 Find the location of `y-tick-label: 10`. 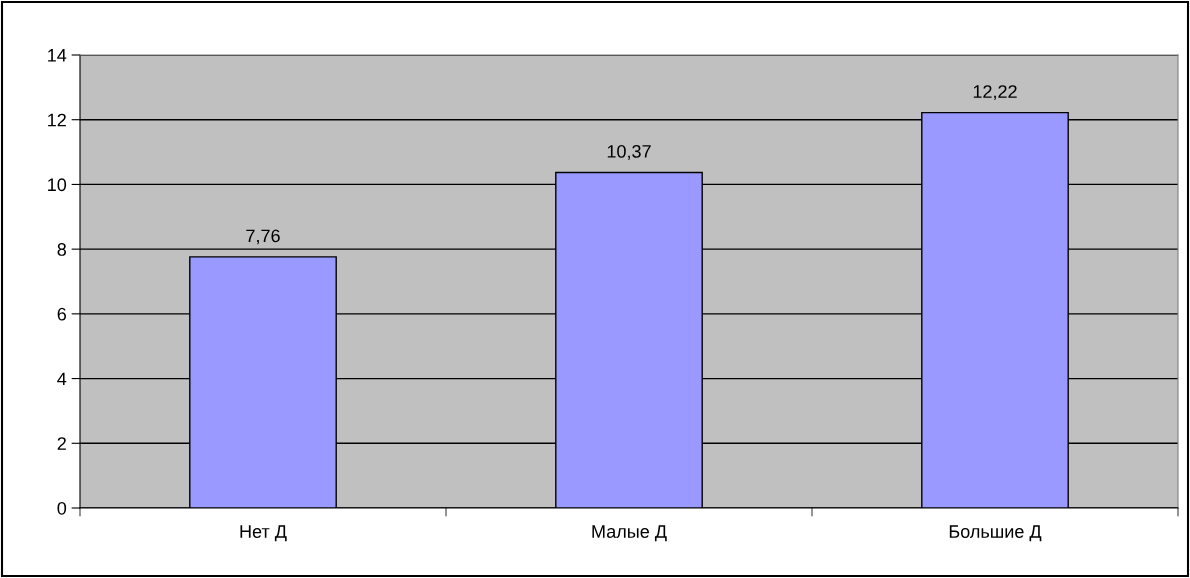

y-tick-label: 10 is located at coordinates (57, 185).